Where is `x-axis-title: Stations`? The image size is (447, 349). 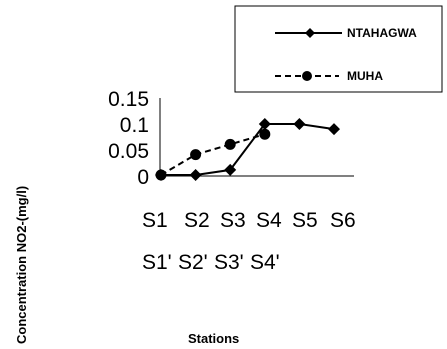 x-axis-title: Stations is located at coordinates (213, 338).